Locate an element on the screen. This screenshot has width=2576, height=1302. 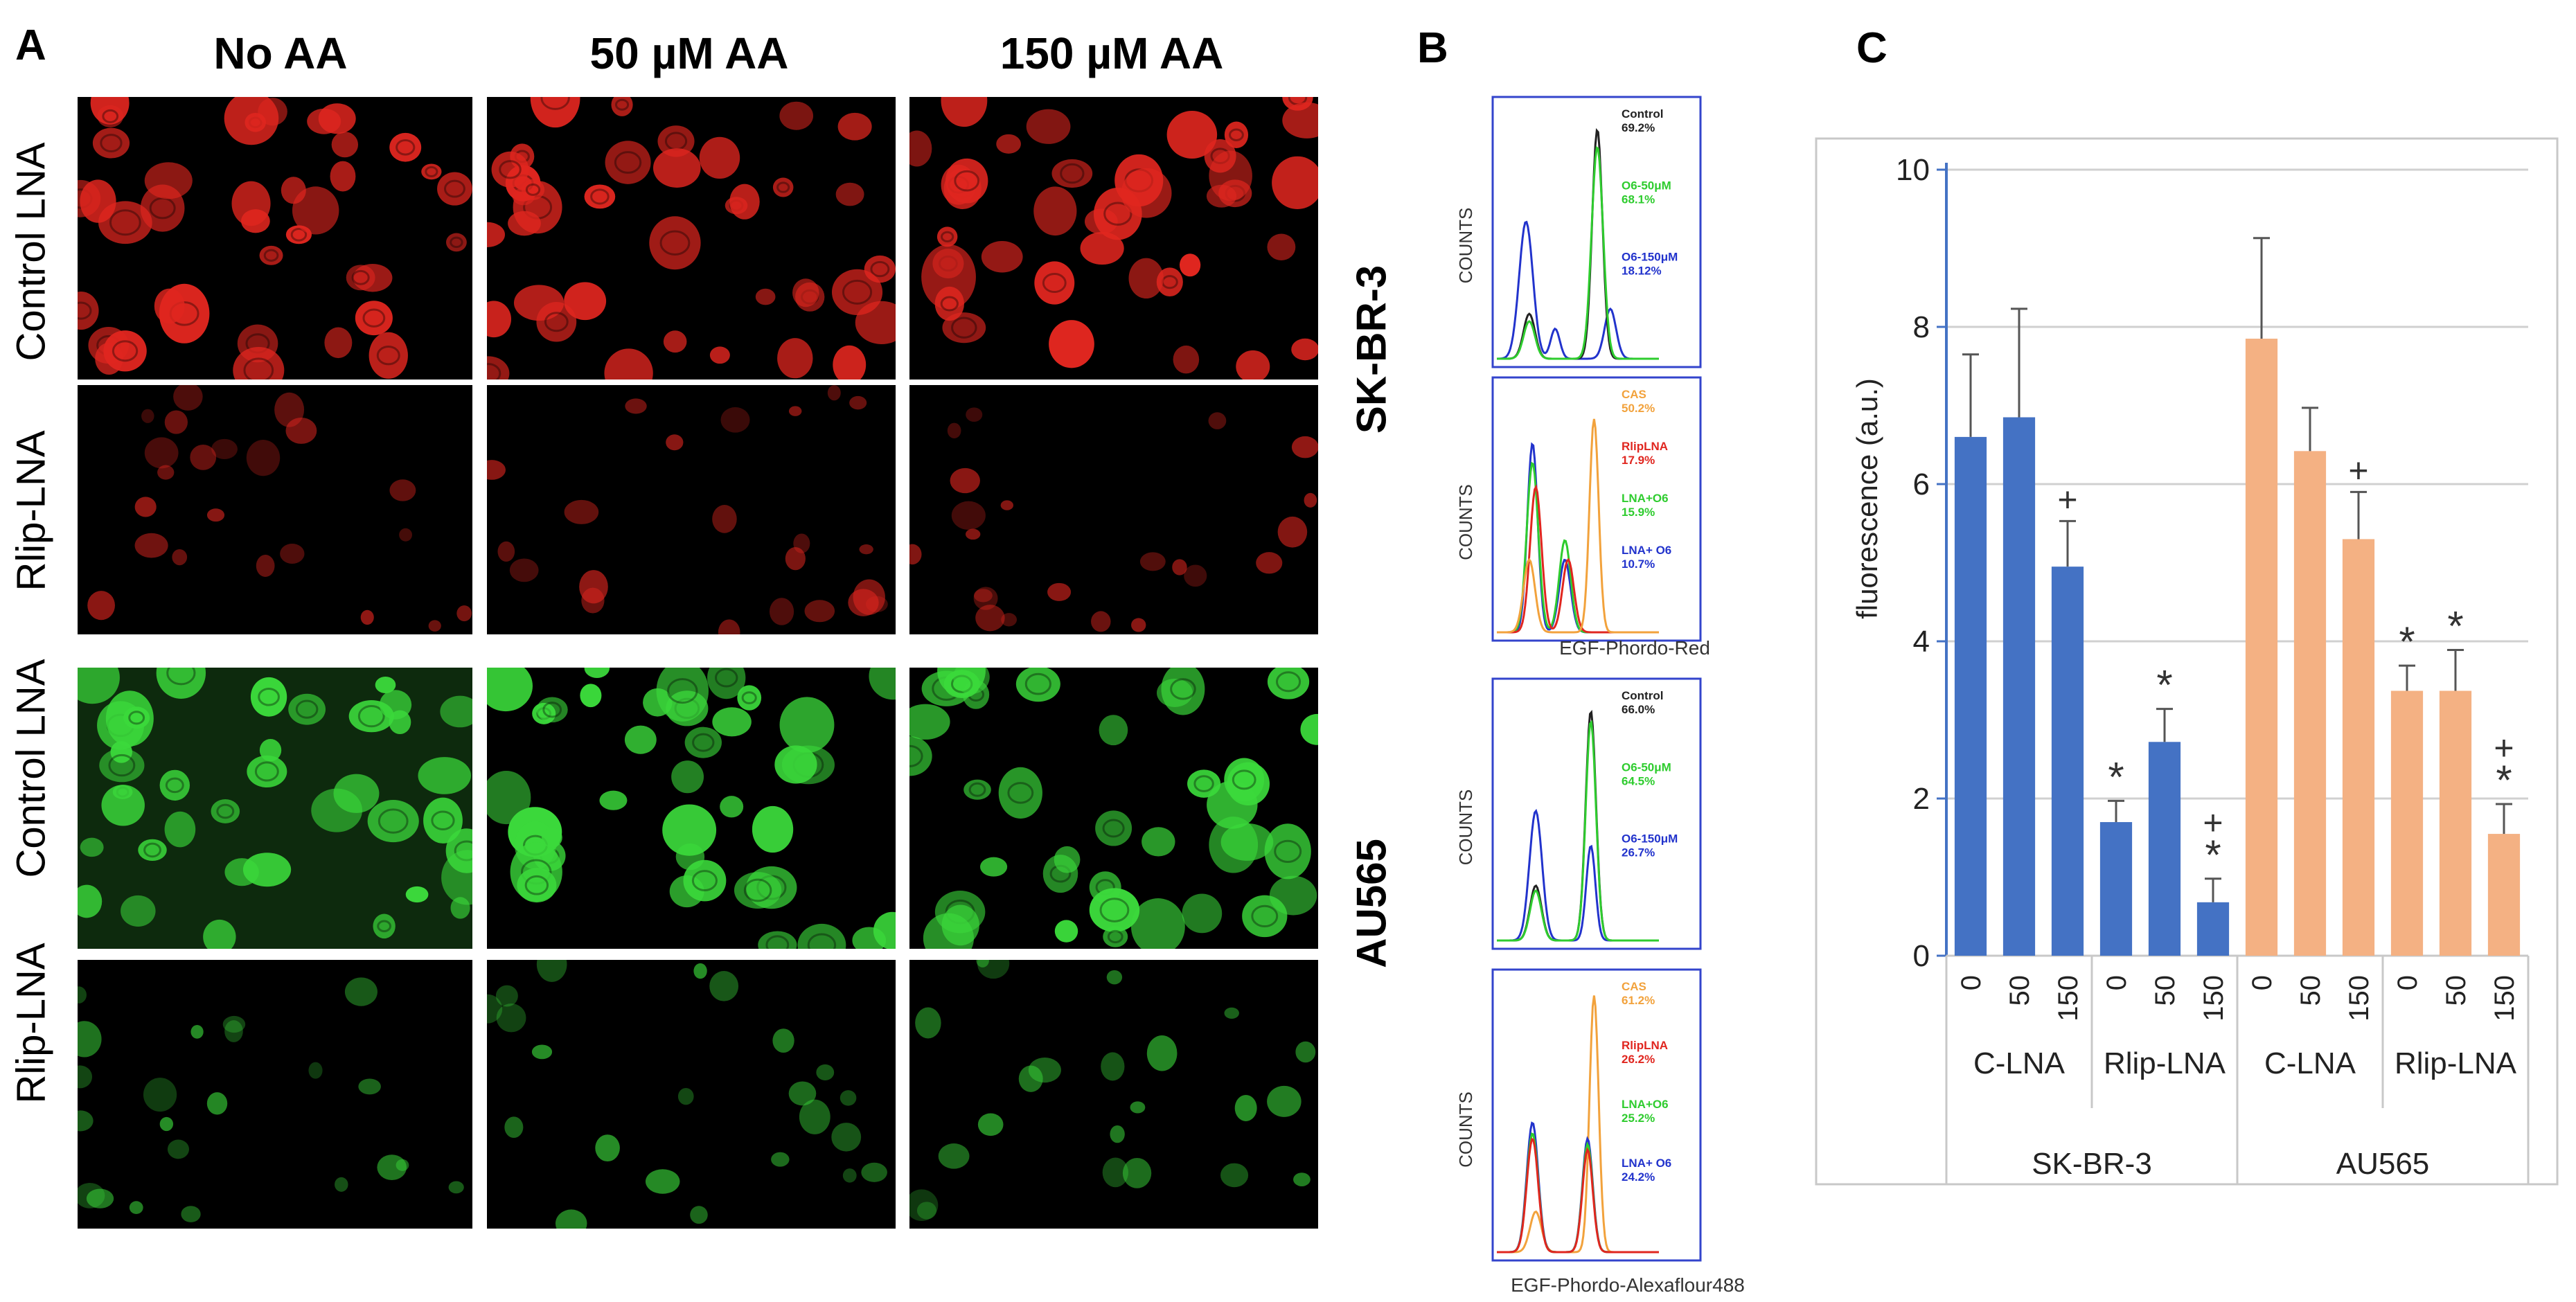
flow-x-axis-label-green: EGF-Phordo-Alexaflour488 is located at coordinates (1628, 1285).